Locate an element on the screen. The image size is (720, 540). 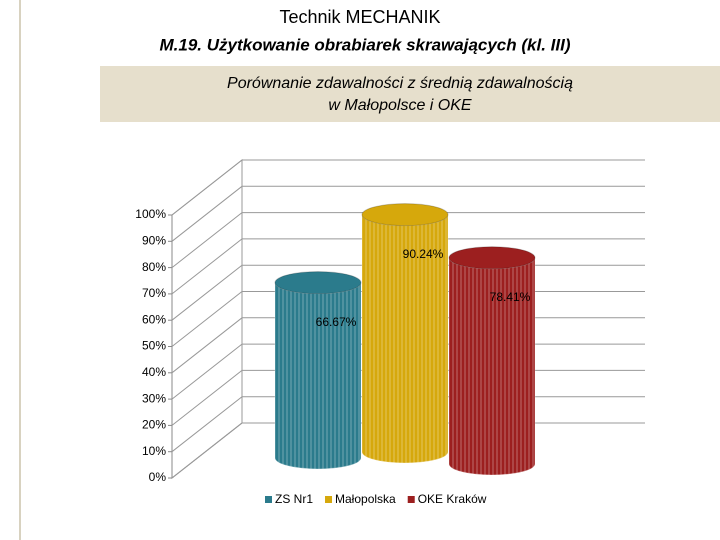
legend-label: ZS Nr1 is located at coordinates (294, 499).